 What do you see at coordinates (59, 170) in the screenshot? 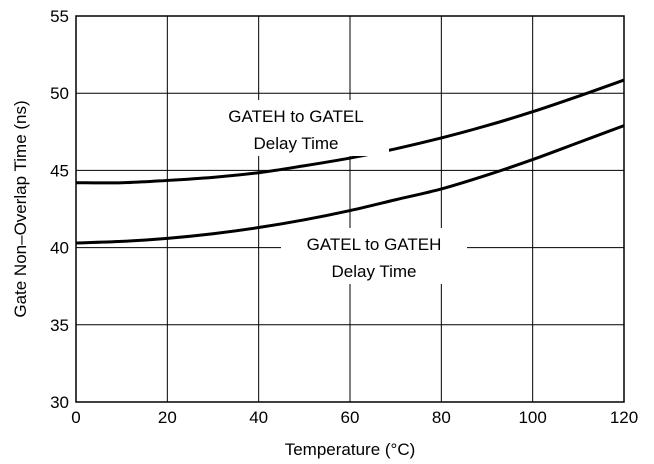
I see `y-tick-label: 45` at bounding box center [59, 170].